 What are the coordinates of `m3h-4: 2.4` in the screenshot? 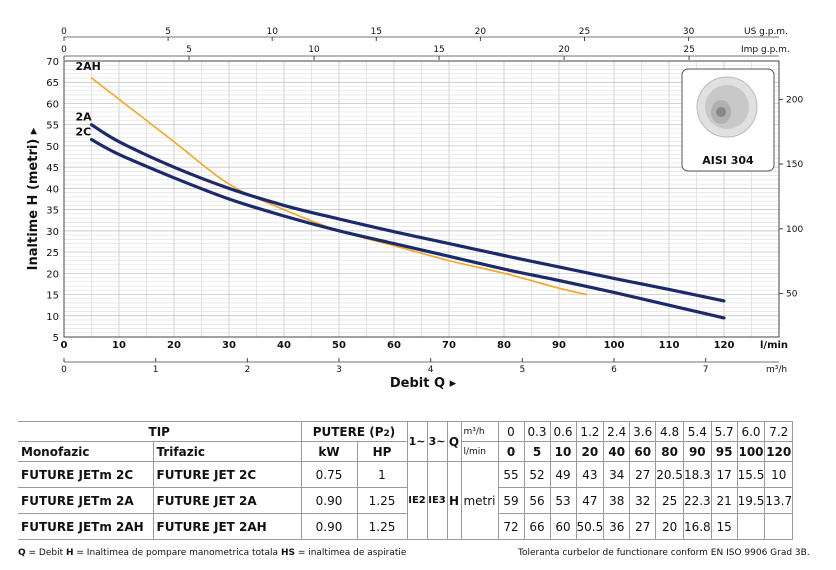 It's located at (617, 431).